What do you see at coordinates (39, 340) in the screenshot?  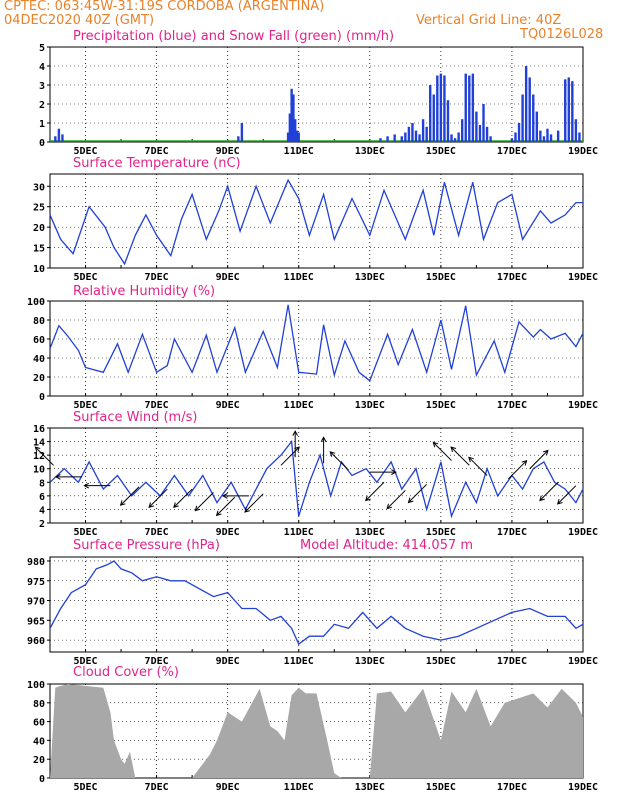 I see `humidity-ytick-label: 60` at bounding box center [39, 340].